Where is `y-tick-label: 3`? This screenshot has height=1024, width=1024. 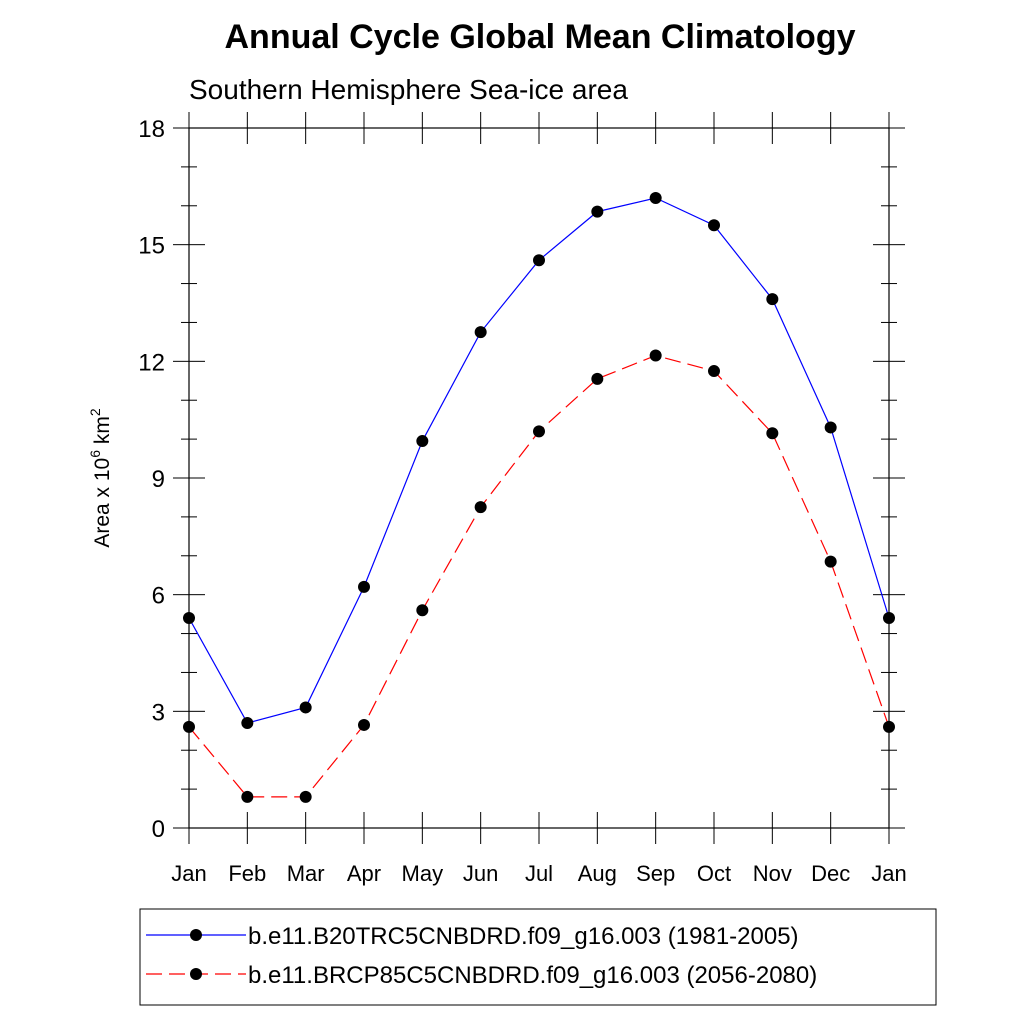 y-tick-label: 3 is located at coordinates (158, 712).